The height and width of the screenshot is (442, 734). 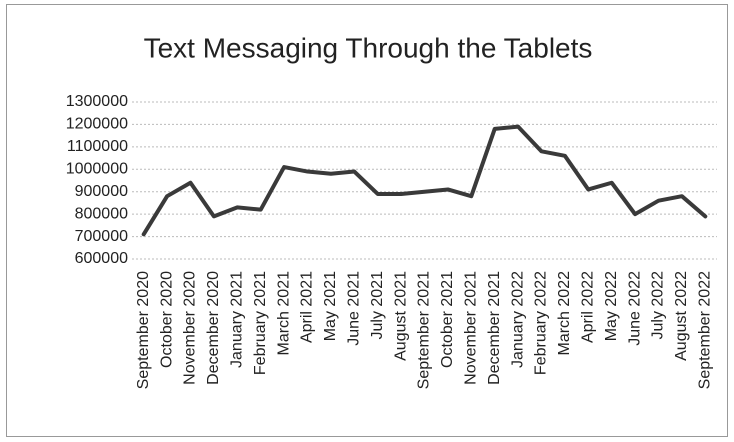 I want to click on x-tick-label: August 2022, so click(x=681, y=316).